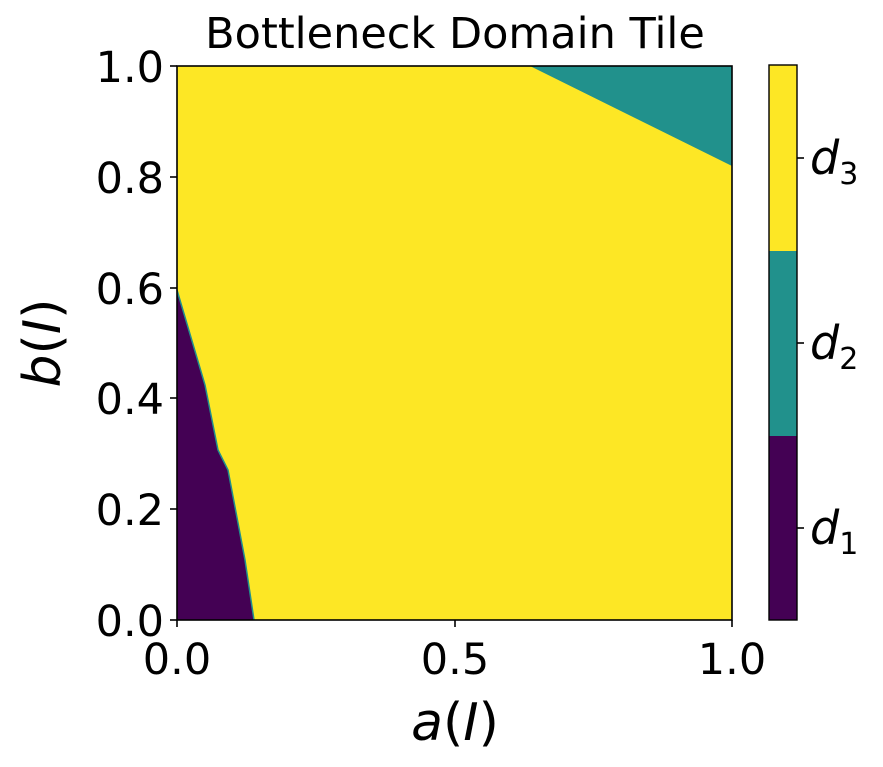 Image resolution: width=883 pixels, height=767 pixels. I want to click on y-tick-label: 1.0, so click(130, 68).